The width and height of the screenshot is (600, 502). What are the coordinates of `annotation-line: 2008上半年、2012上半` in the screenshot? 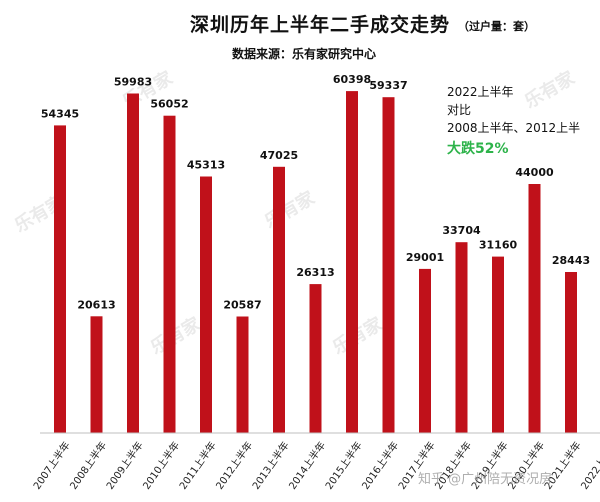 It's located at (514, 128).